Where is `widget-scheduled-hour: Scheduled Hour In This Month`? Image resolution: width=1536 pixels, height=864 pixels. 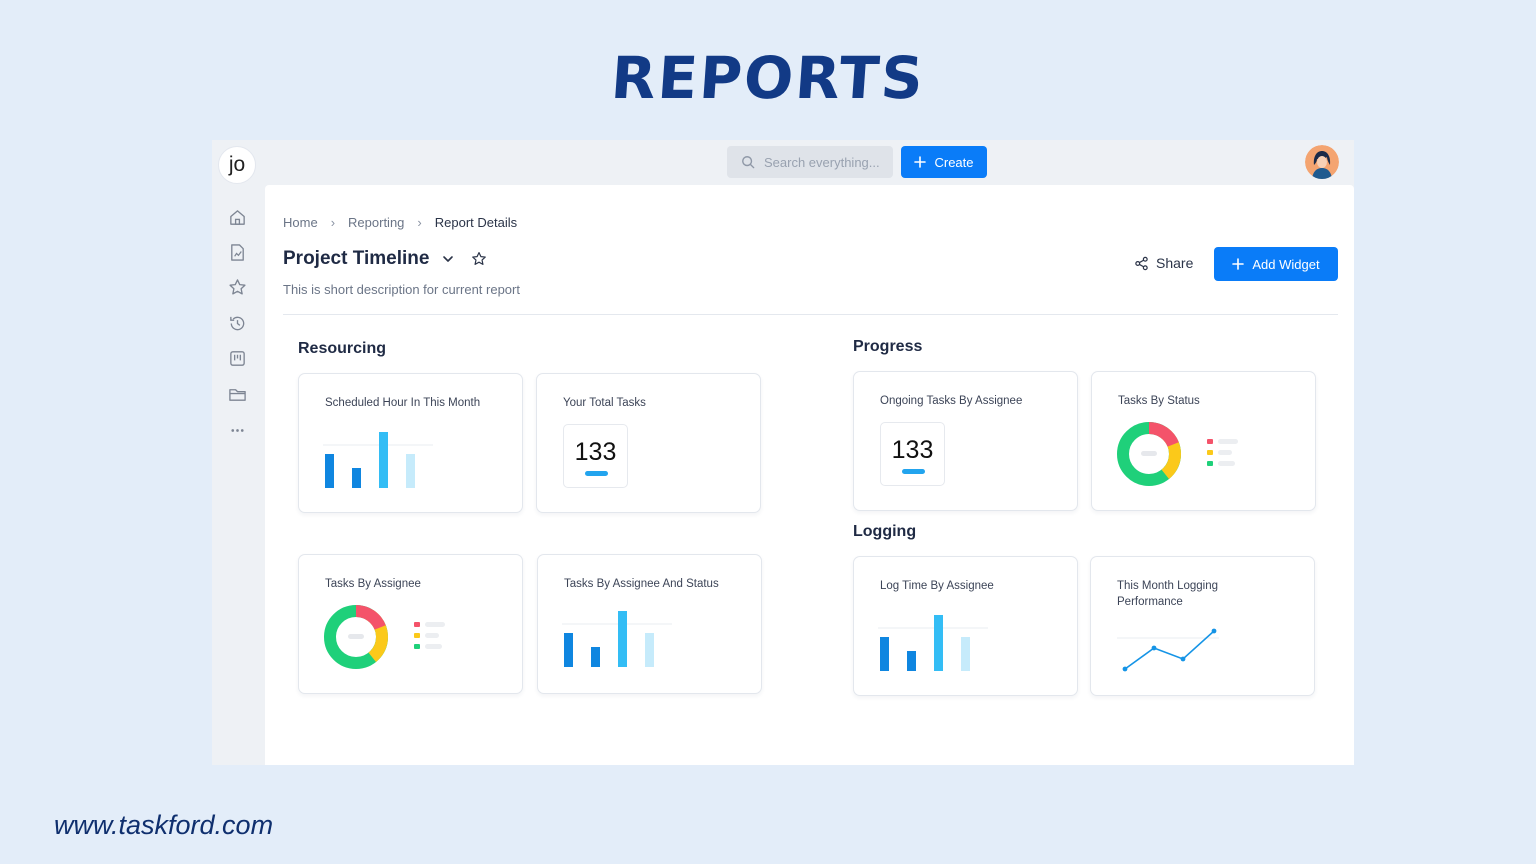
widget-scheduled-hour: Scheduled Hour In This Month is located at coordinates (410, 443).